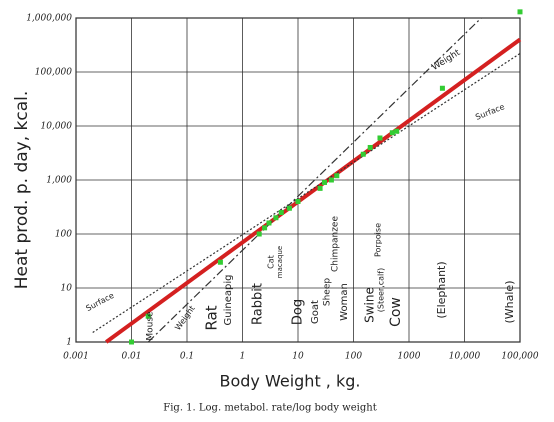 The height and width of the screenshot is (422, 554). I want to click on annotation: Guineapig, so click(228, 300).